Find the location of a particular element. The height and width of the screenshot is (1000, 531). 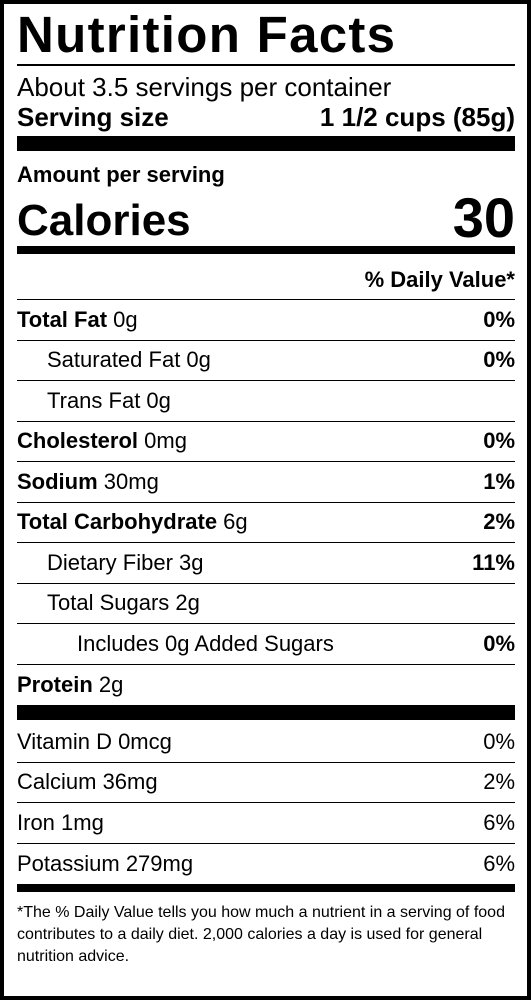

calories-label: Calories is located at coordinates (104, 220).